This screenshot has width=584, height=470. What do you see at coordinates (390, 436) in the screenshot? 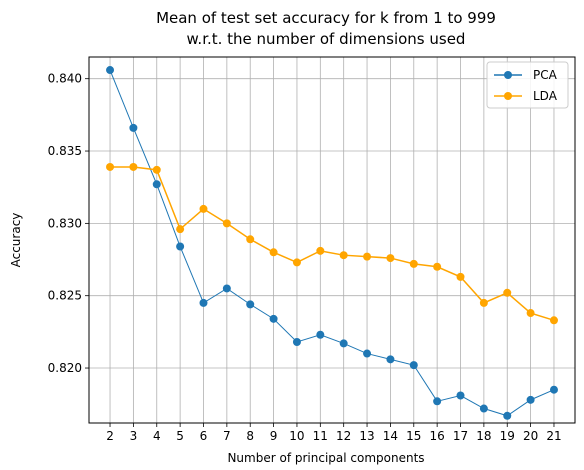
I see `x-tick-label: 14` at bounding box center [390, 436].